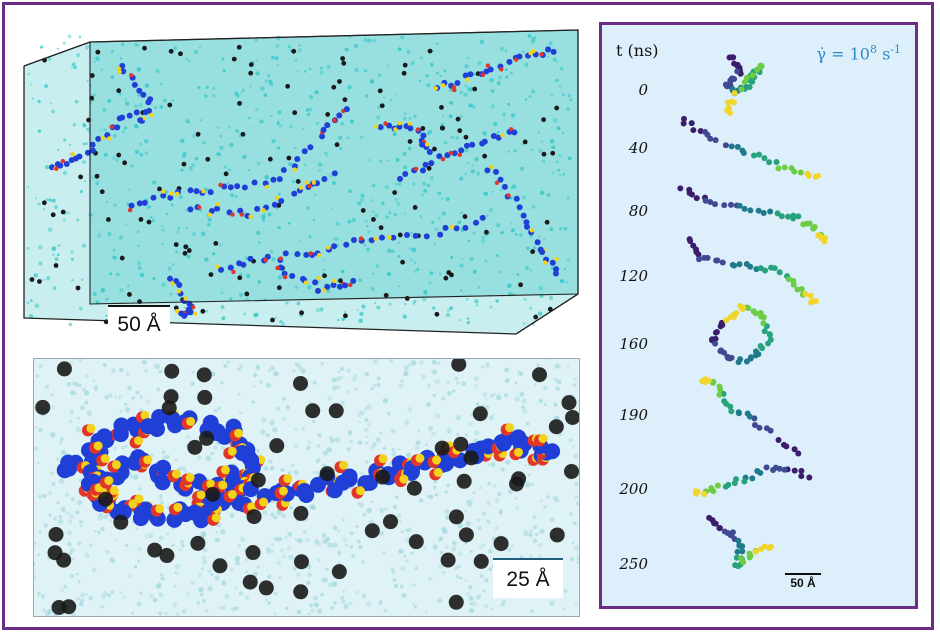 This screenshot has width=940, height=636. Describe the element at coordinates (633, 564) in the screenshot. I see `time-label-250: 250` at that location.